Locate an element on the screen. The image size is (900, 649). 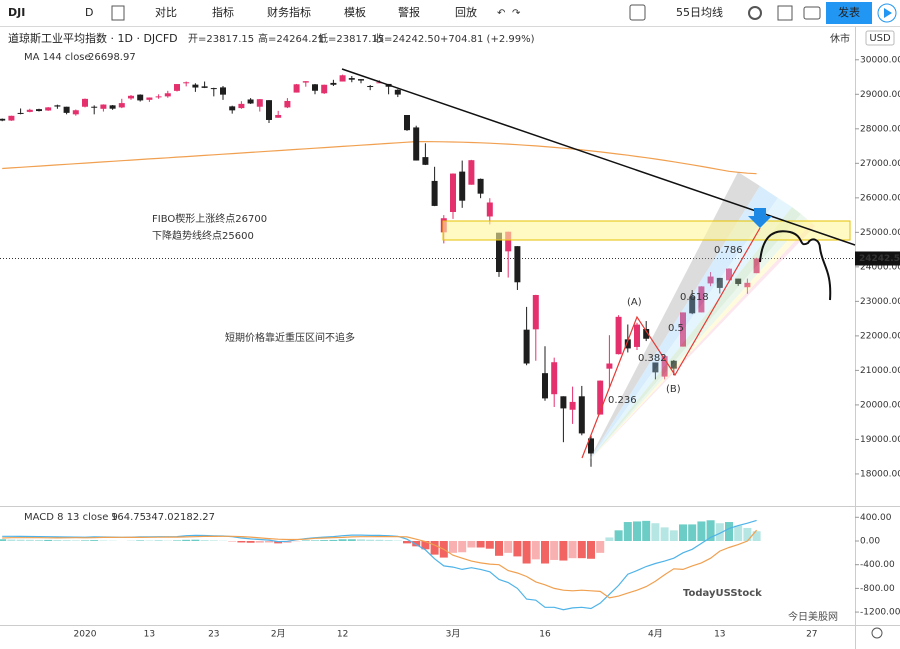
x-tick-label: 16 is located at coordinates (545, 635).